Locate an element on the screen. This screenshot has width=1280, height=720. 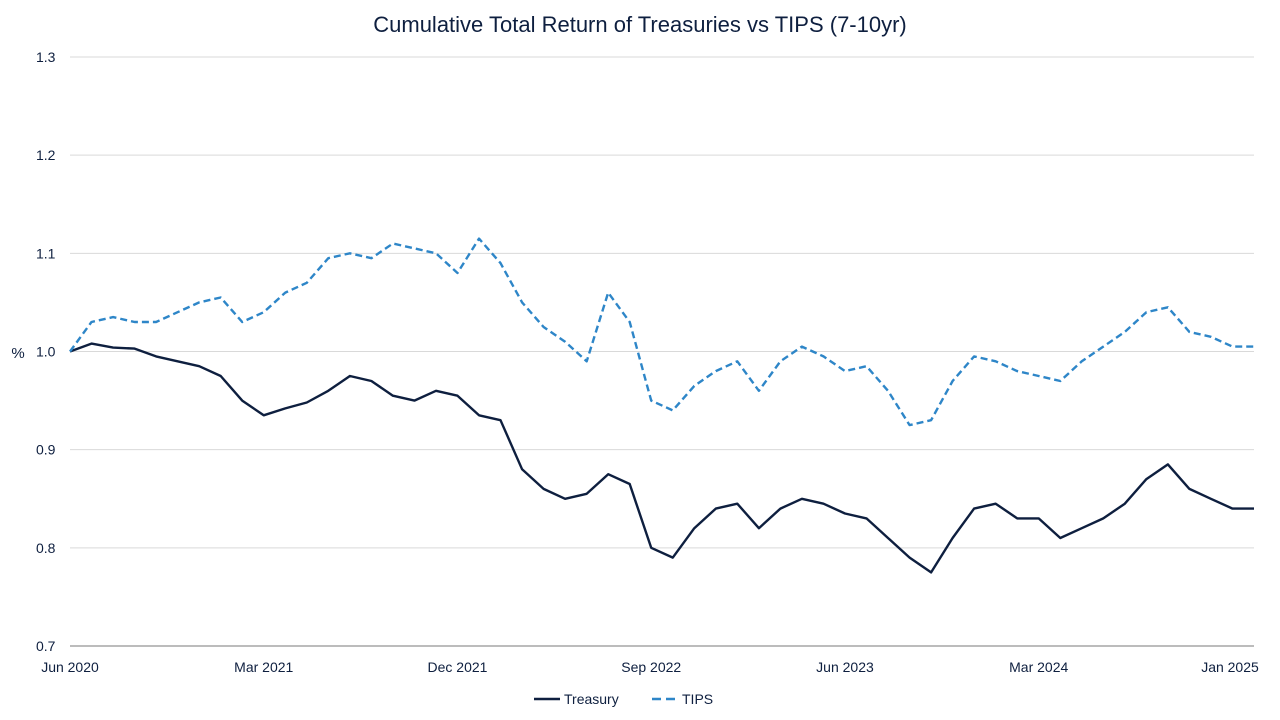
x-tick-label: Mar 2021 is located at coordinates (263, 667).